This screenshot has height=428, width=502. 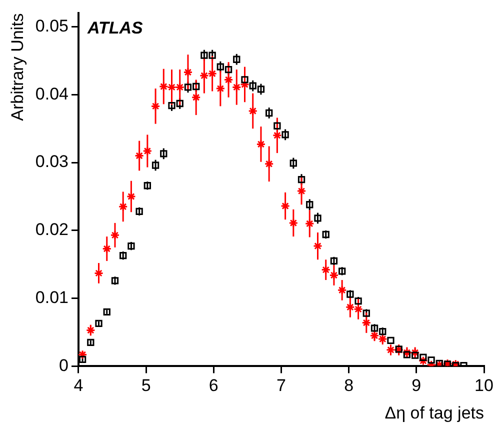 I want to click on y-tick-label: 0, so click(x=63, y=365).